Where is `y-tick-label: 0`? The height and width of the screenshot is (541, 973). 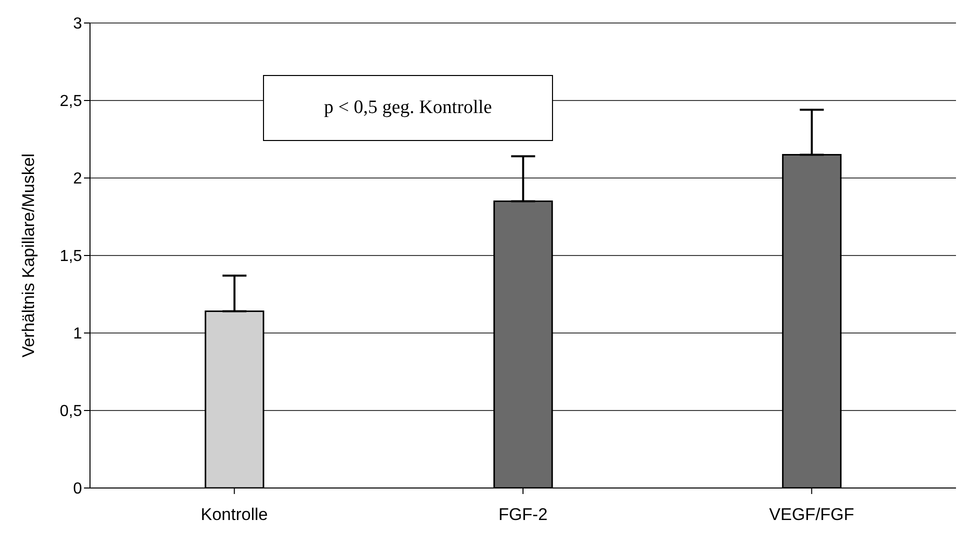 y-tick-label: 0 is located at coordinates (77, 489).